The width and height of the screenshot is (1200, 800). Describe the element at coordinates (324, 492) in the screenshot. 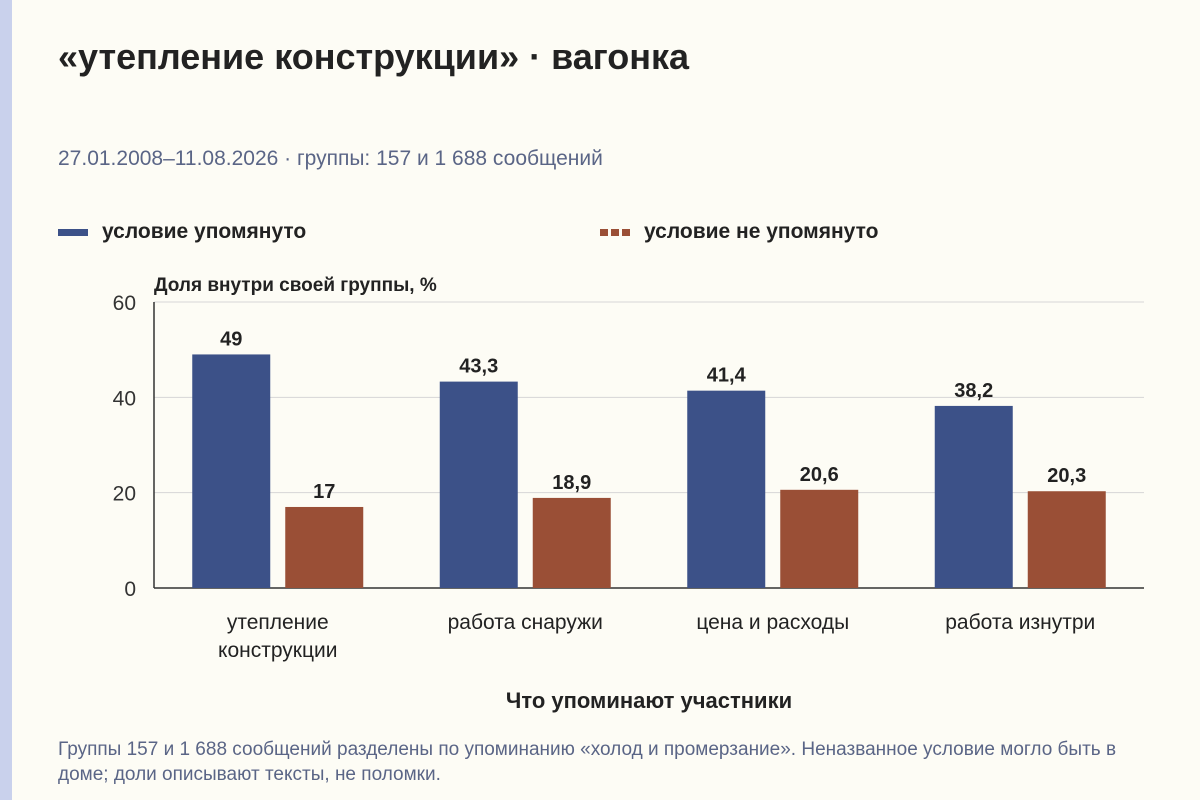

I see `data-label: 17` at that location.